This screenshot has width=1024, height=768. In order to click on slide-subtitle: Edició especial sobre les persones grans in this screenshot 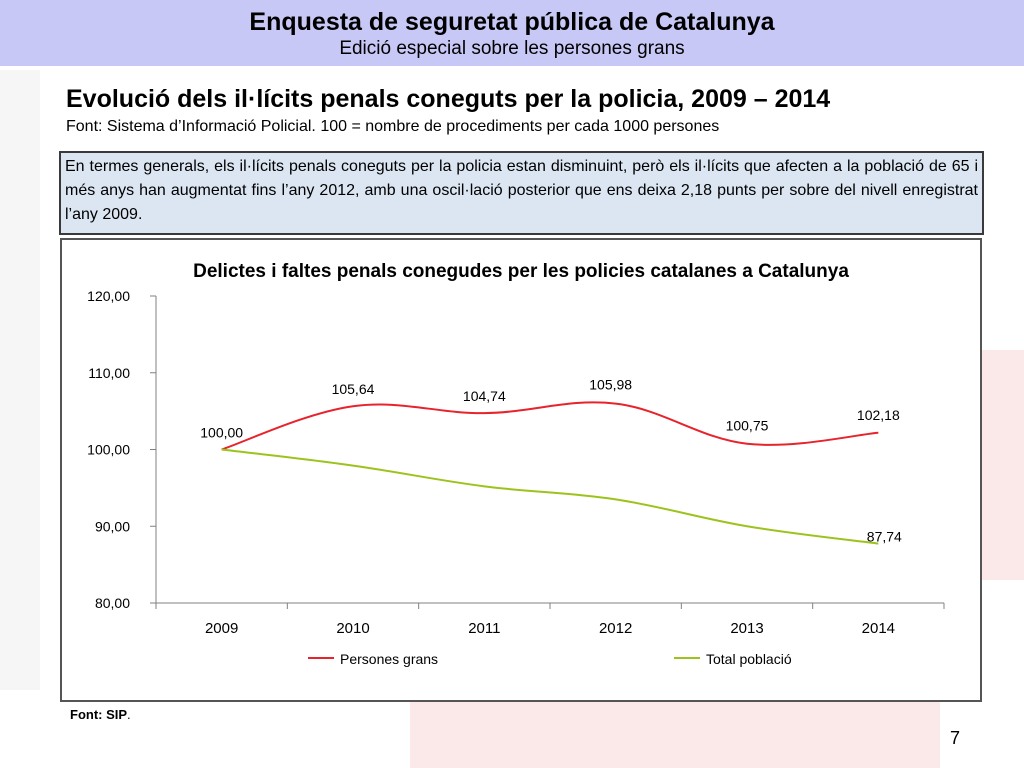, I will do `click(512, 48)`.